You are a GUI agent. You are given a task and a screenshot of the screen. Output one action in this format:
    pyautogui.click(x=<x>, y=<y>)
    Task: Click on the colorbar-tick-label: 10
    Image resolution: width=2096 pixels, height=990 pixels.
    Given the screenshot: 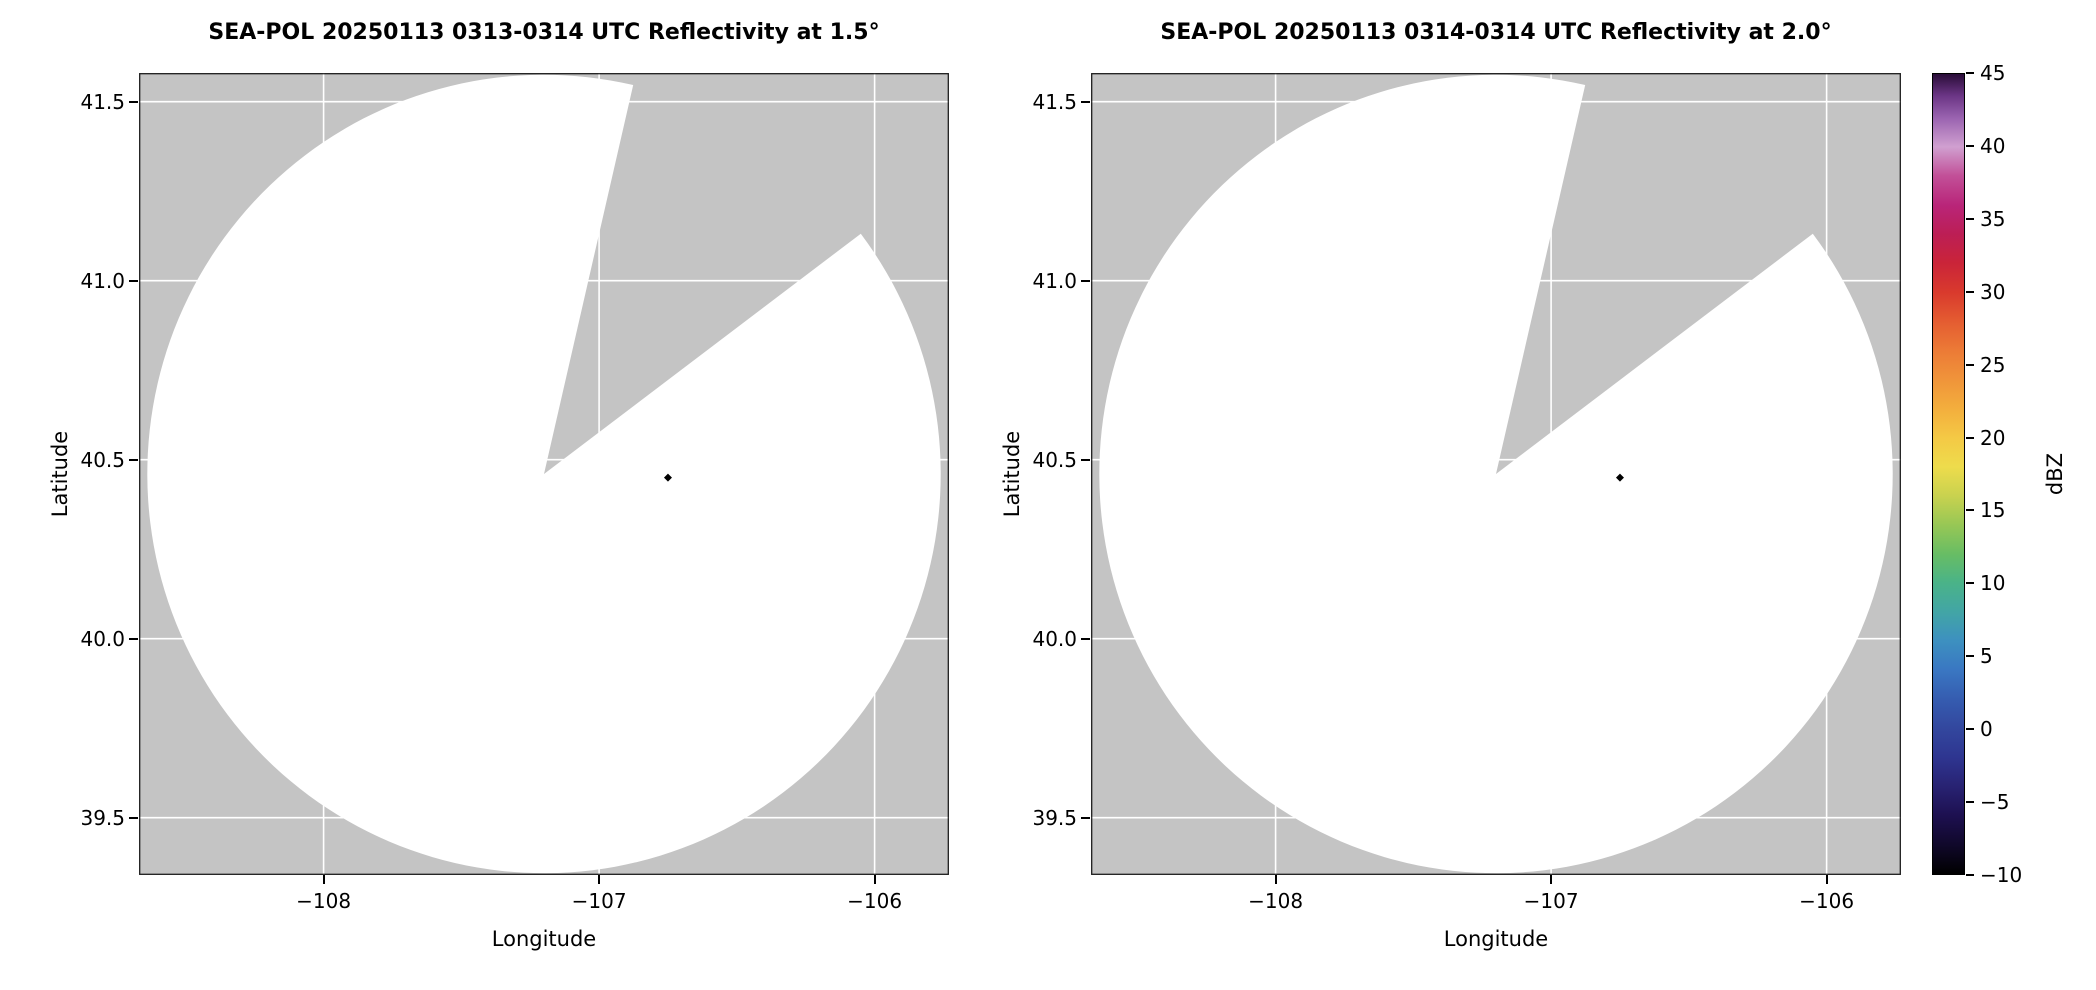 What is the action you would take?
    pyautogui.click(x=1993, y=583)
    